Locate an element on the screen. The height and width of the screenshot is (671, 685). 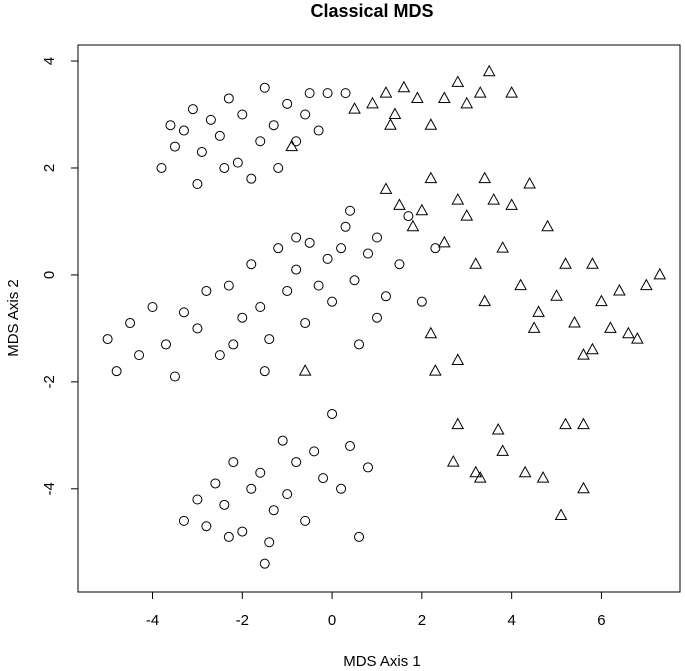
y-axis-label: MDS Axis 2 is located at coordinates (13, 318).